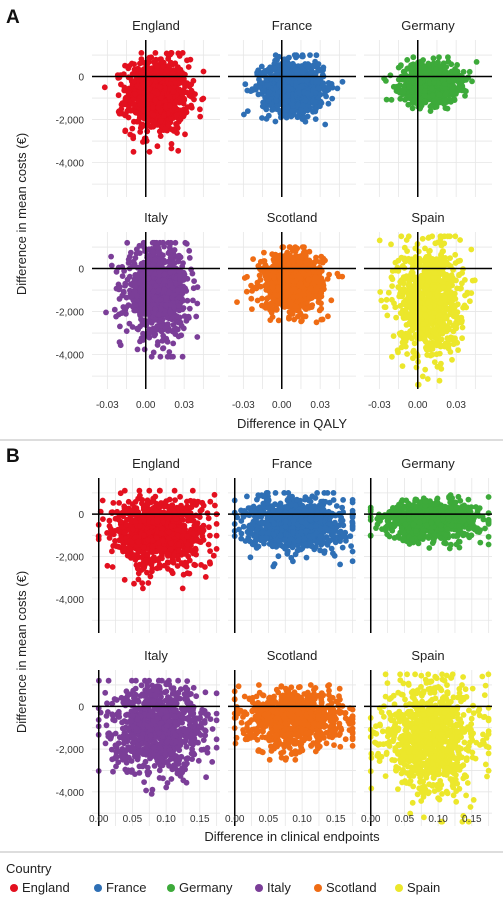 The height and width of the screenshot is (904, 503). Describe the element at coordinates (81, 78) in the screenshot. I see `y-tick-label: 0` at that location.